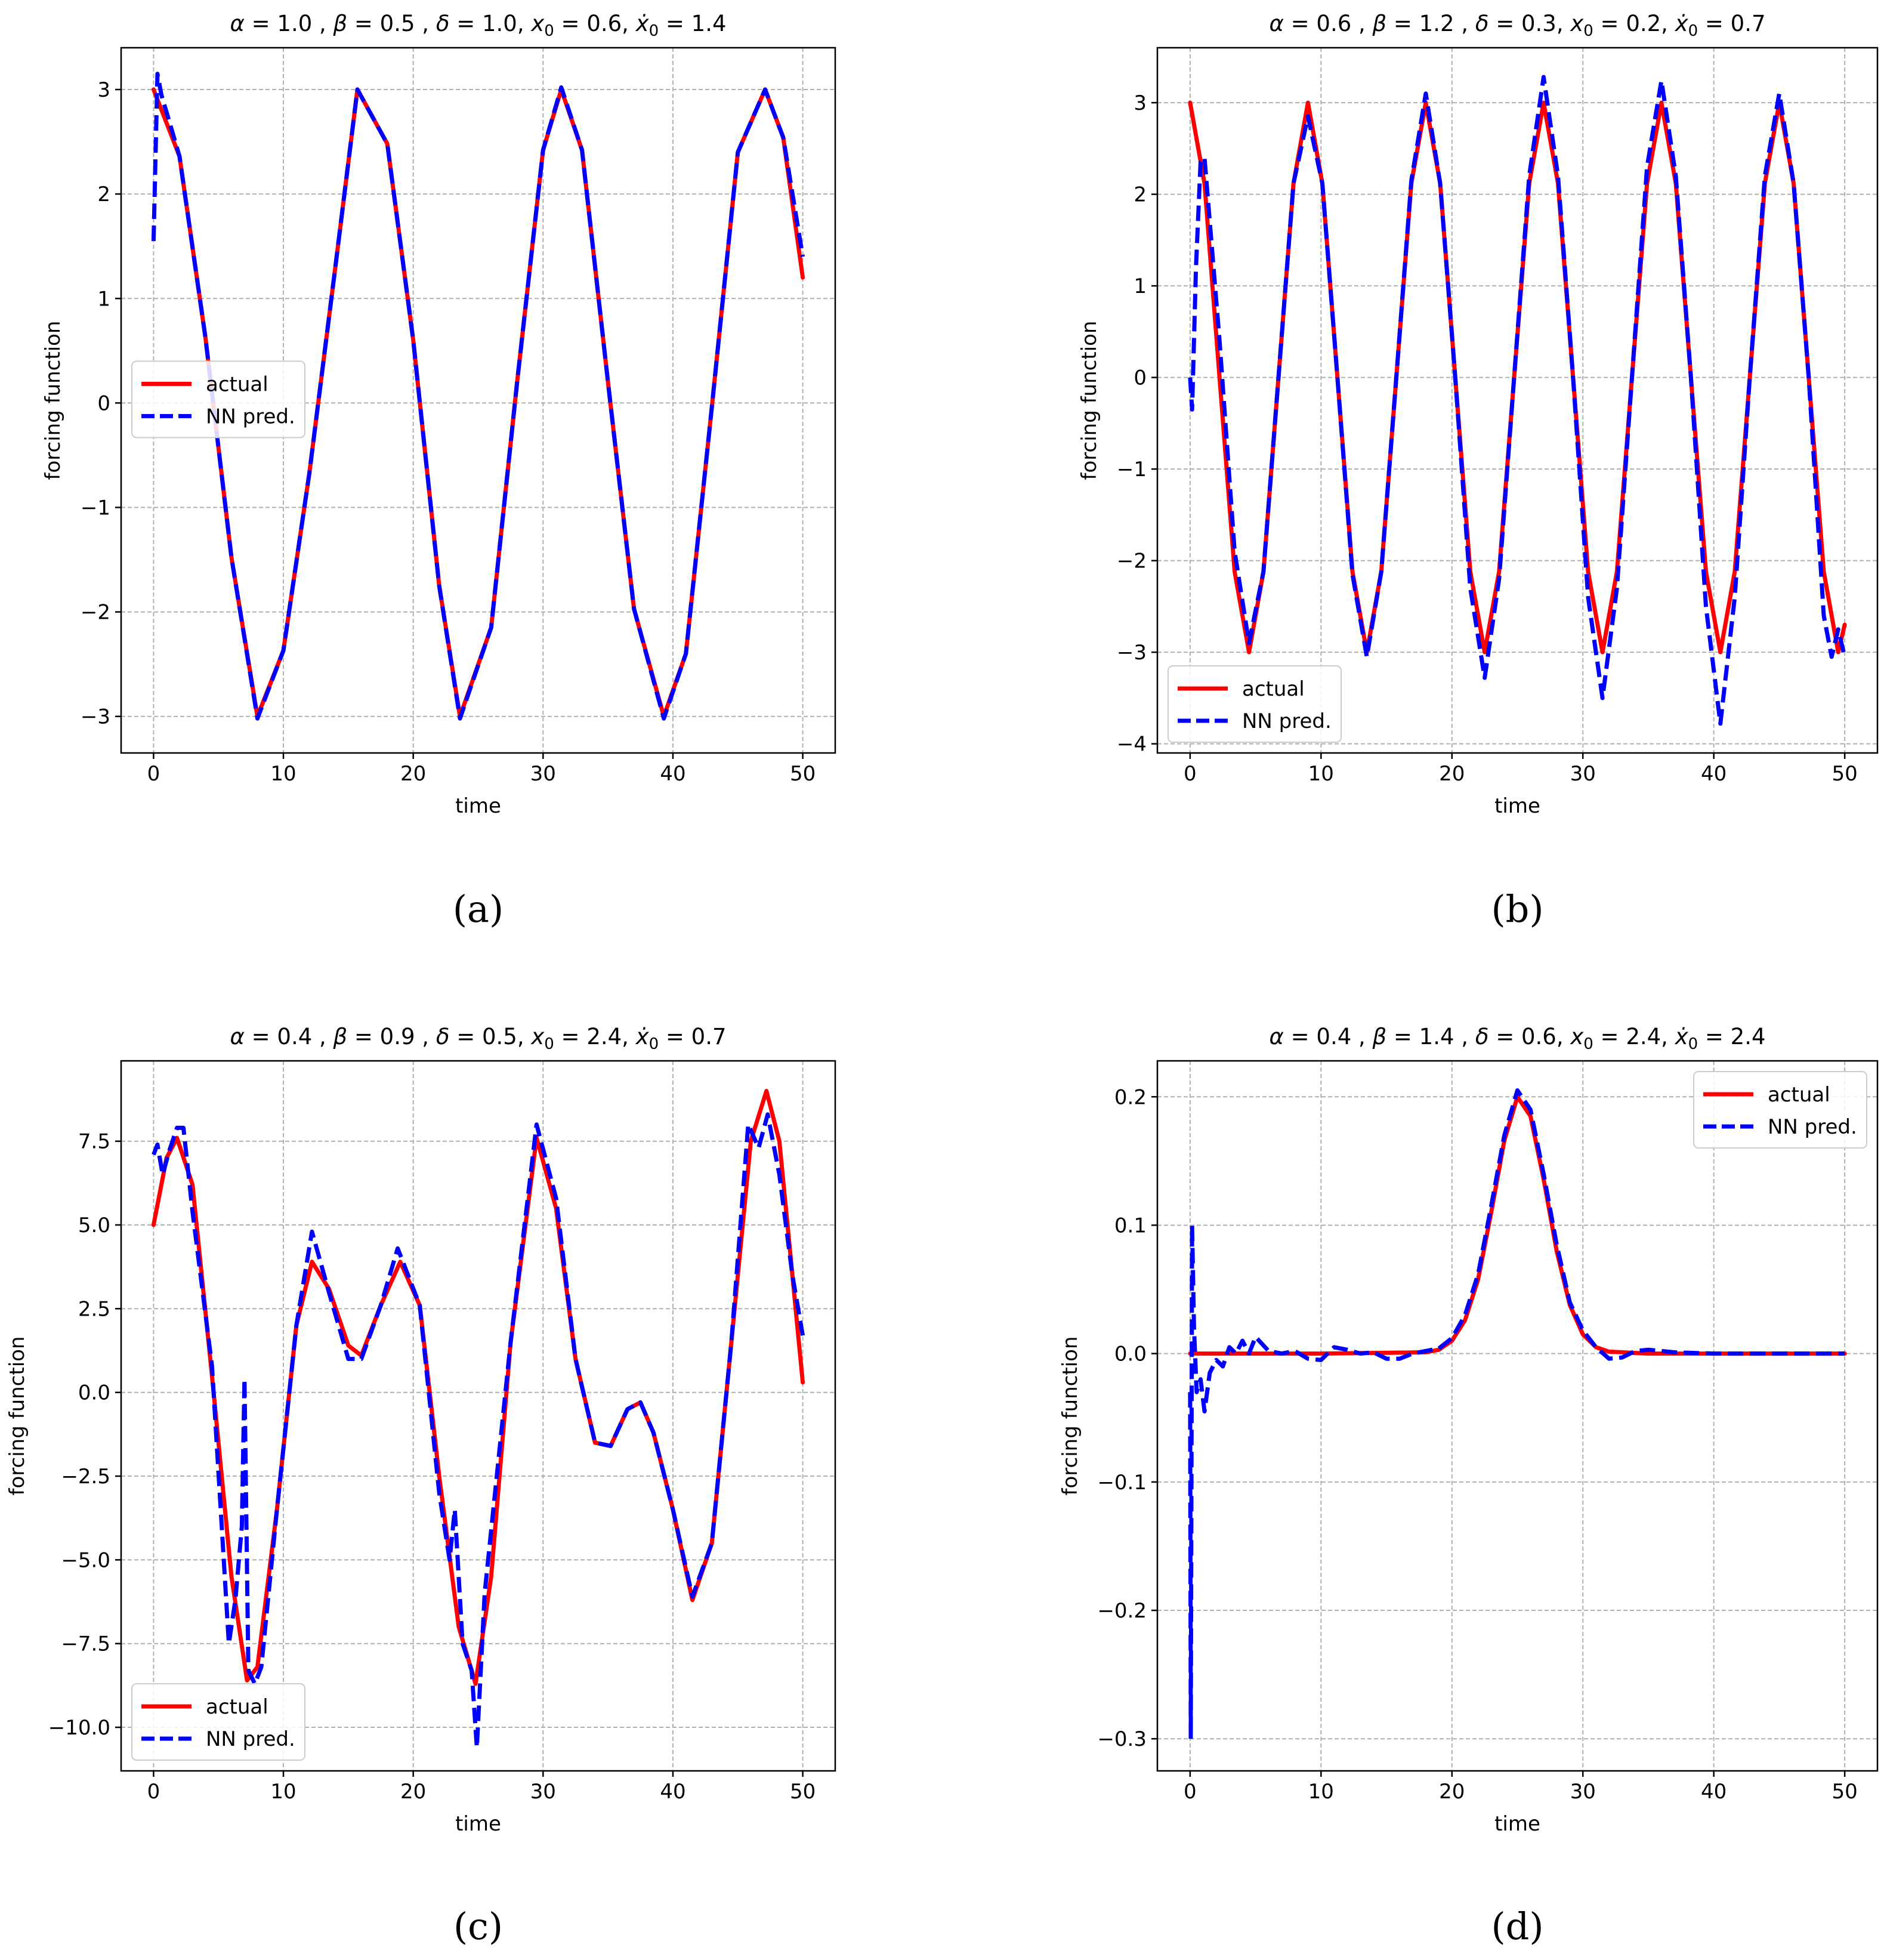  I want to click on y-tick-label: 2.5, so click(94, 1309).